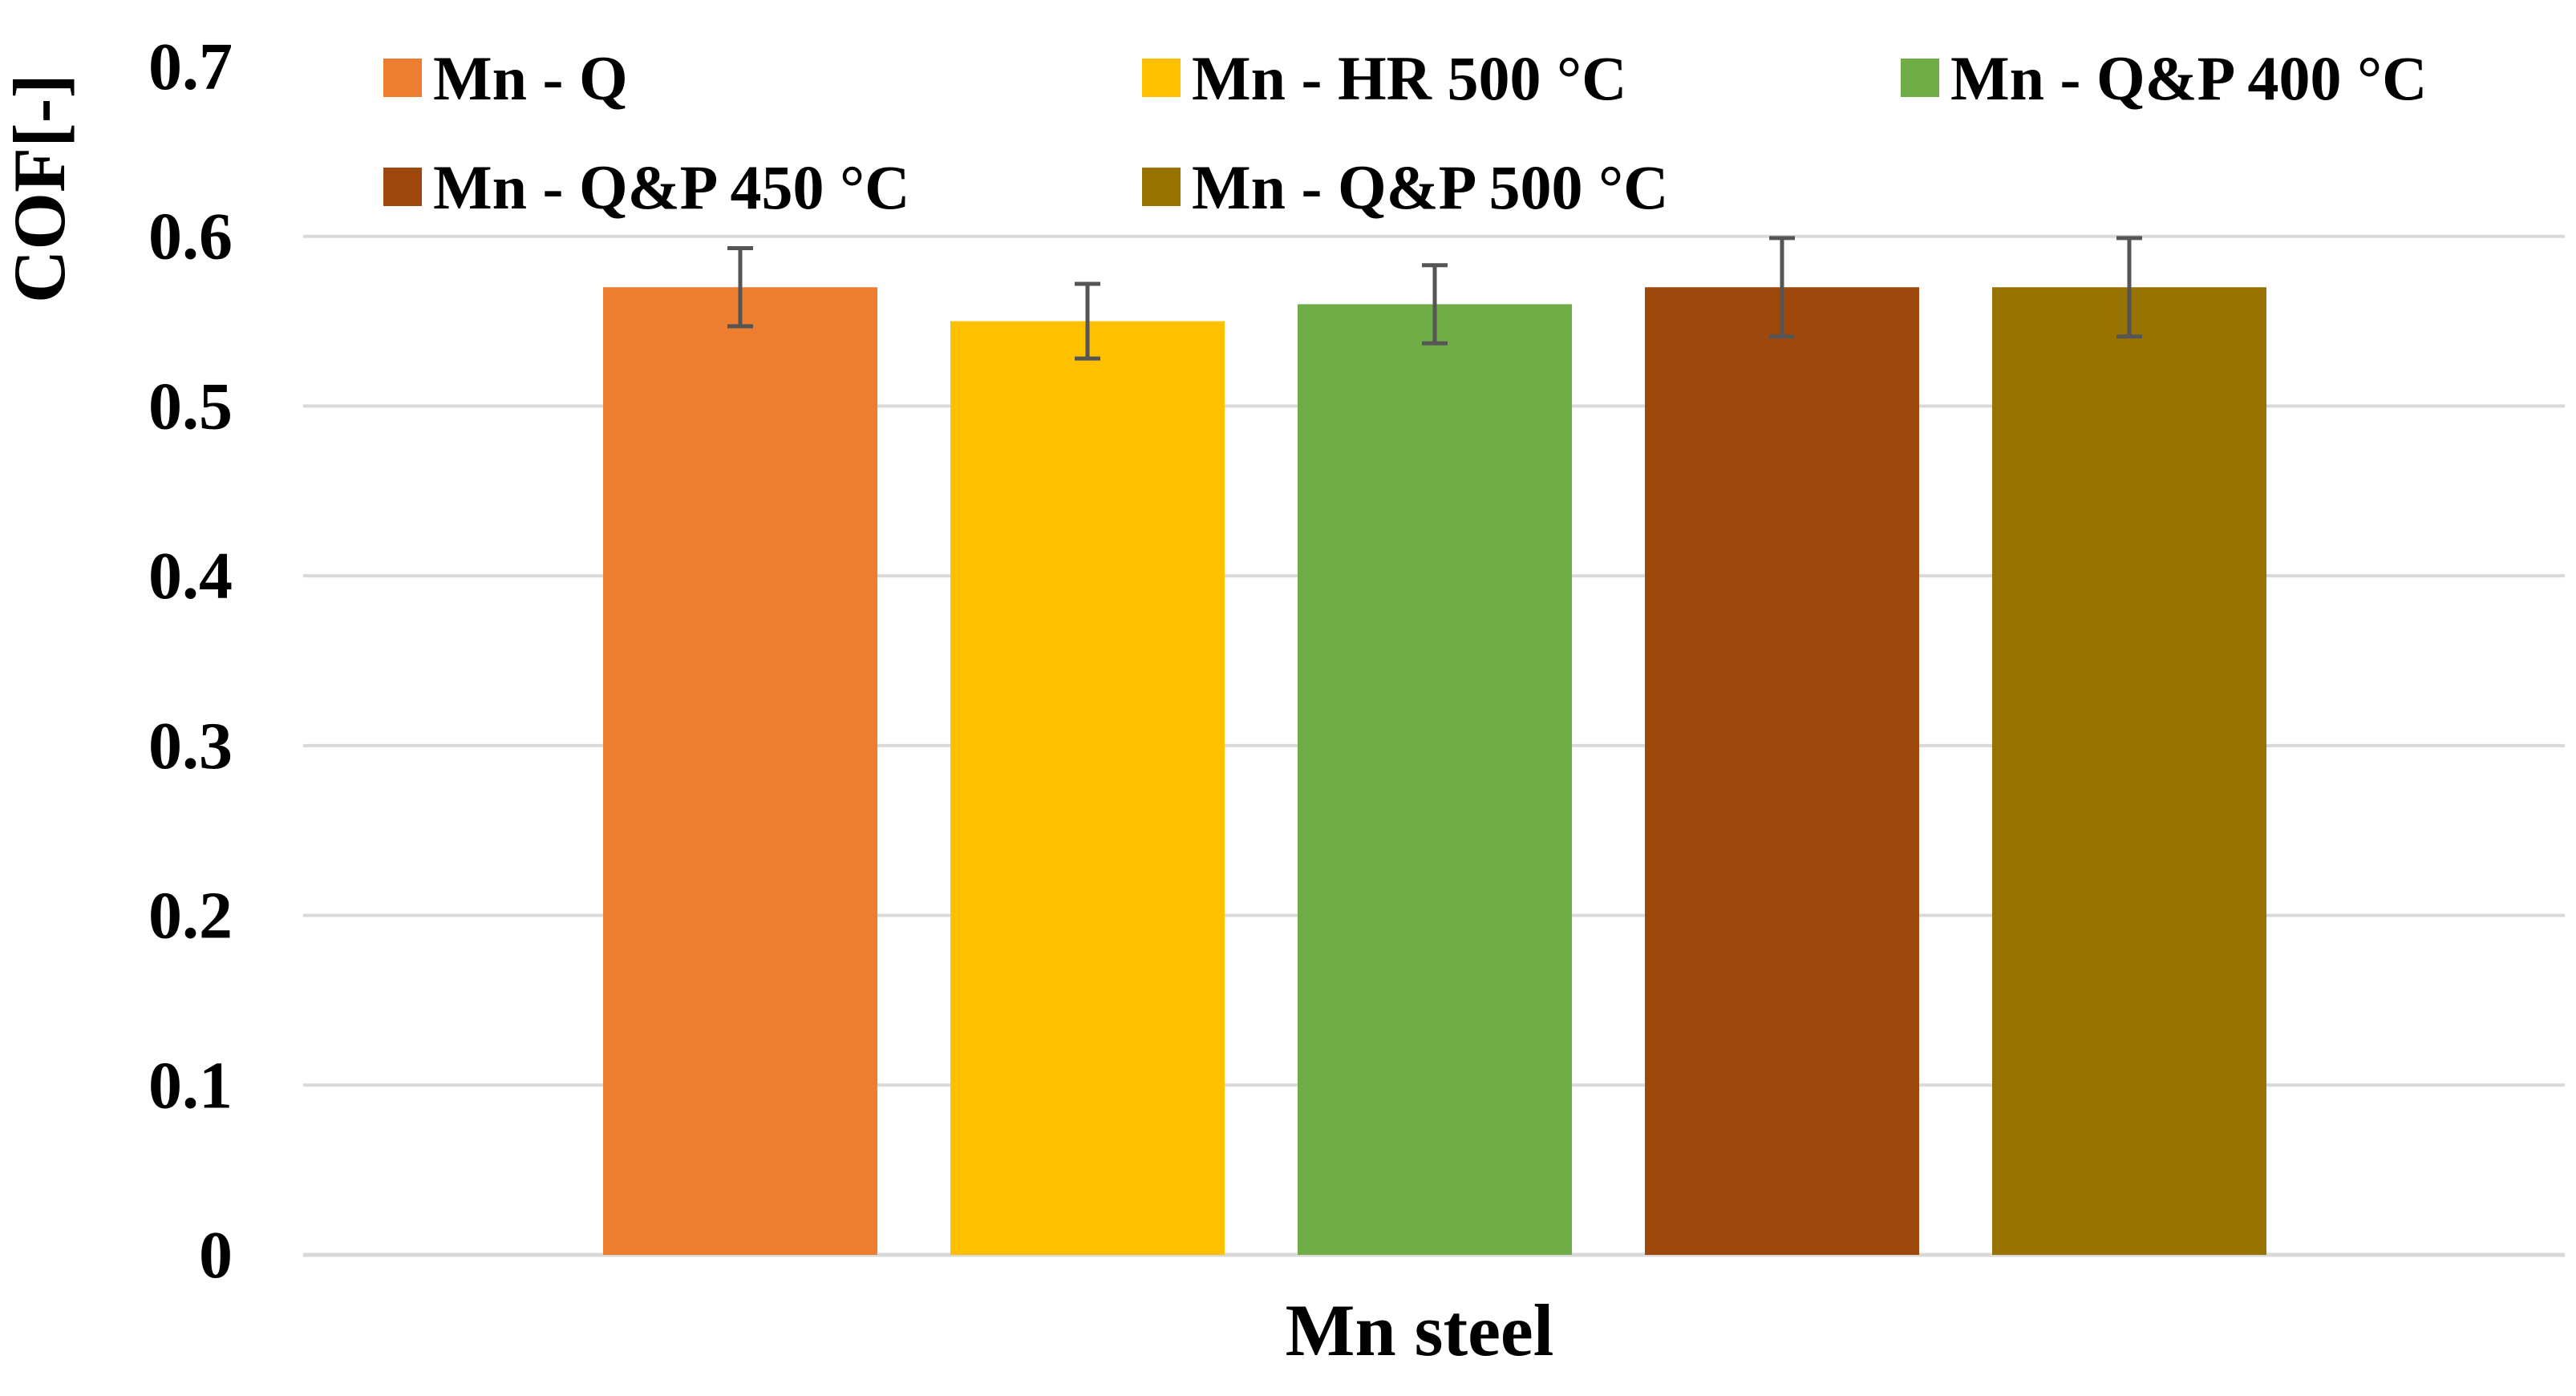 This screenshot has height=1396, width=2576. Describe the element at coordinates (190, 746) in the screenshot. I see `y-tick-label: 0.3` at that location.